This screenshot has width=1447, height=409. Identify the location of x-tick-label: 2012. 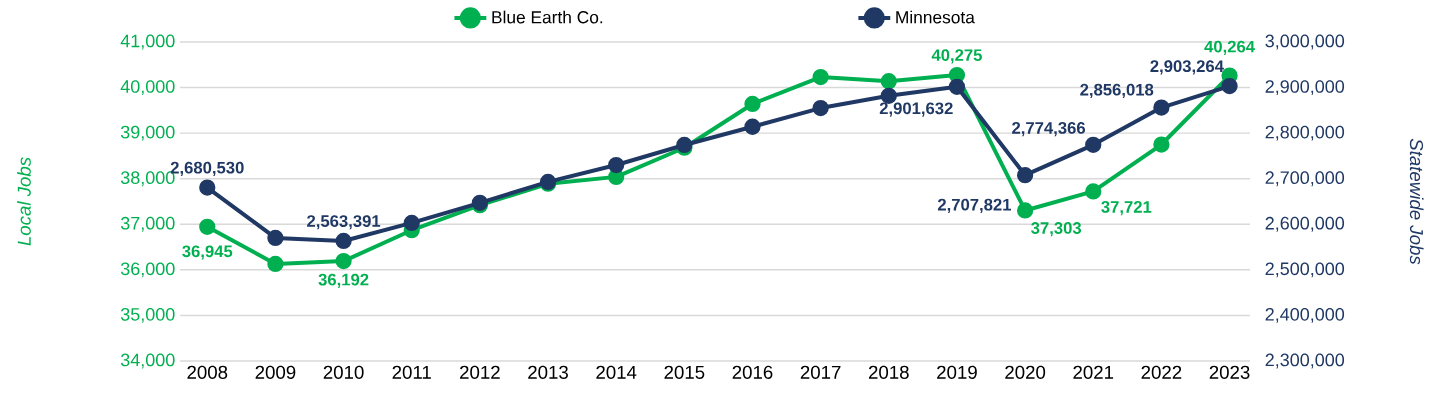
(480, 372).